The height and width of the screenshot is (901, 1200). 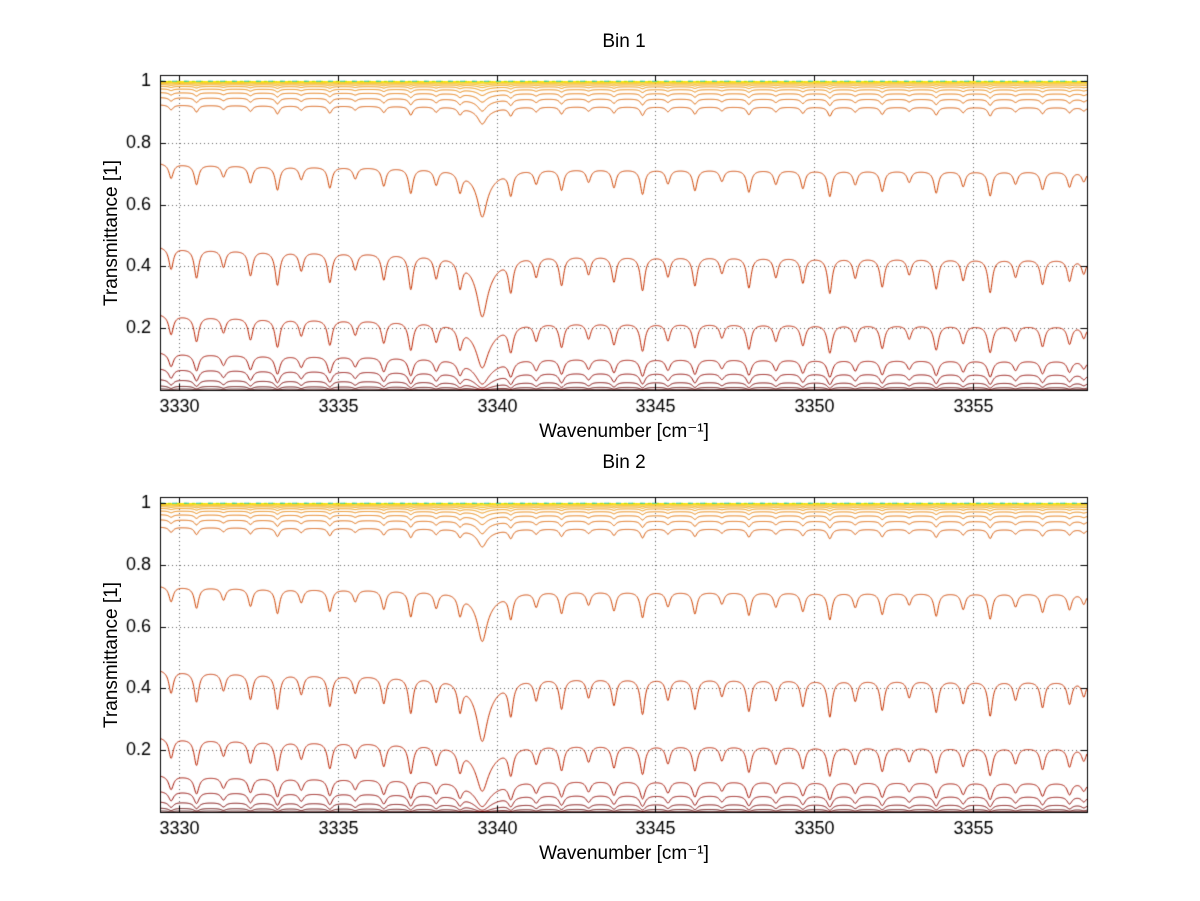 I want to click on panel1-yaxis-label: Transmittance [1], so click(x=111, y=233).